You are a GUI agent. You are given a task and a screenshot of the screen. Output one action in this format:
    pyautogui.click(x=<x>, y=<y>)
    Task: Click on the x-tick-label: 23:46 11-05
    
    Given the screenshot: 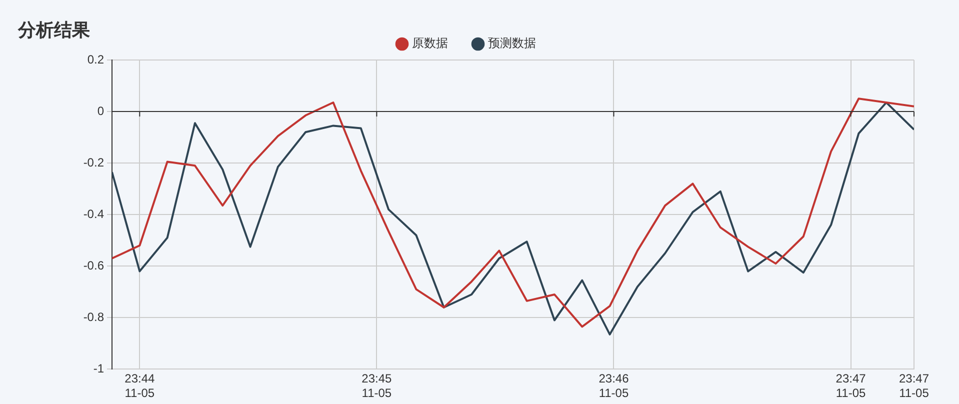 What is the action you would take?
    pyautogui.click(x=614, y=386)
    